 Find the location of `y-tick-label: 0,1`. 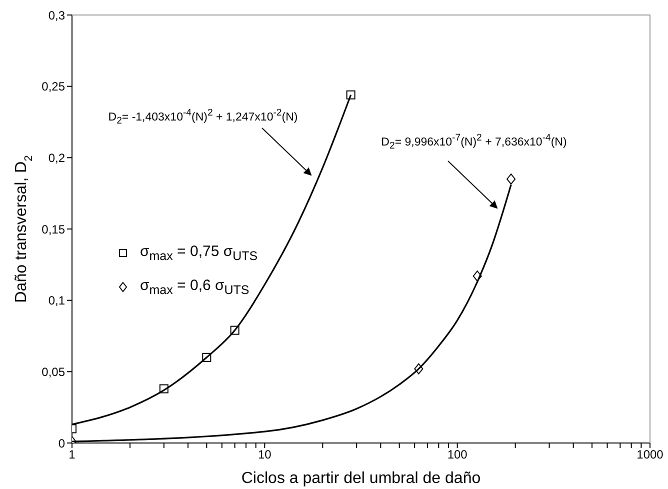

y-tick-label: 0,1 is located at coordinates (57, 301).